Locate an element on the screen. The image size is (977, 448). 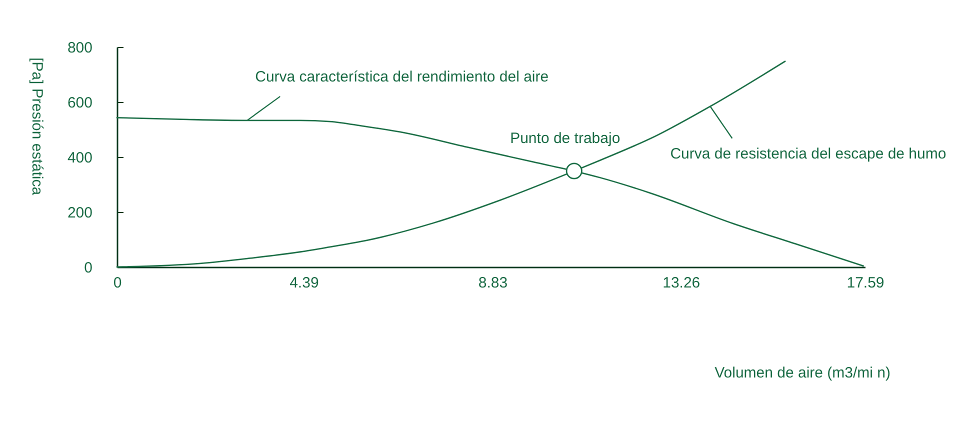
y-axis-title: [Pa] Presión estática is located at coordinates (37, 127).